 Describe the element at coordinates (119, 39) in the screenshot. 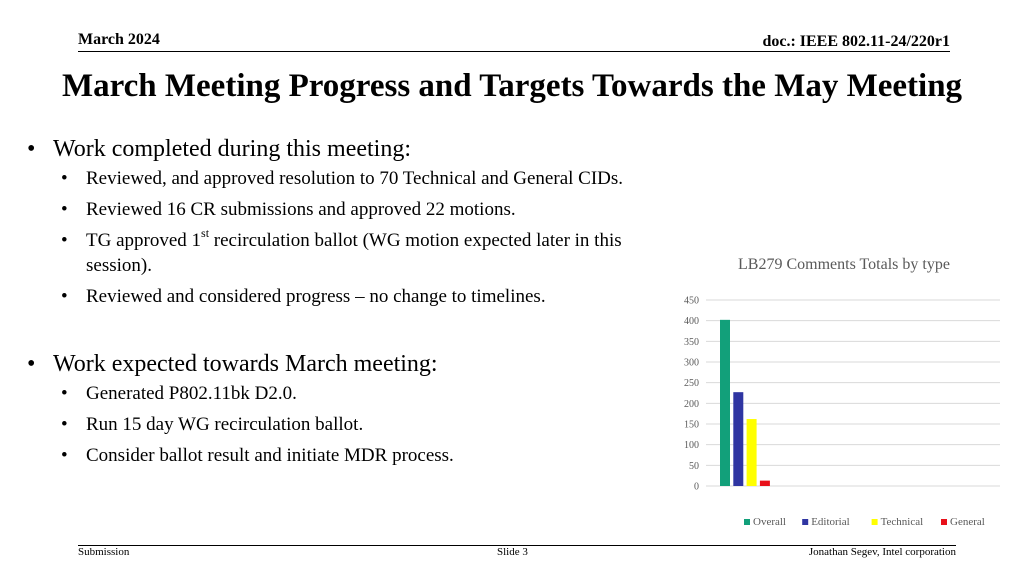

I see `header-date: March 2024` at that location.